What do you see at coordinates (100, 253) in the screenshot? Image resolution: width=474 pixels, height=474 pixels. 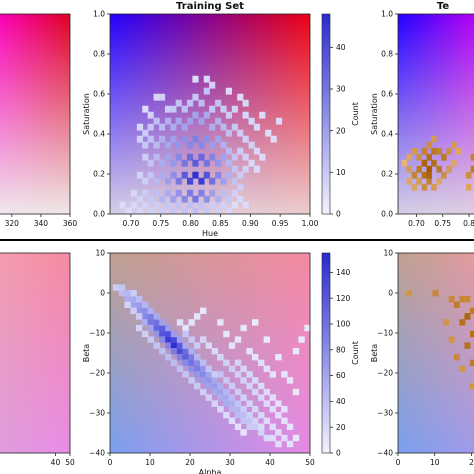 I see `y-tick-label: 10` at bounding box center [100, 253].